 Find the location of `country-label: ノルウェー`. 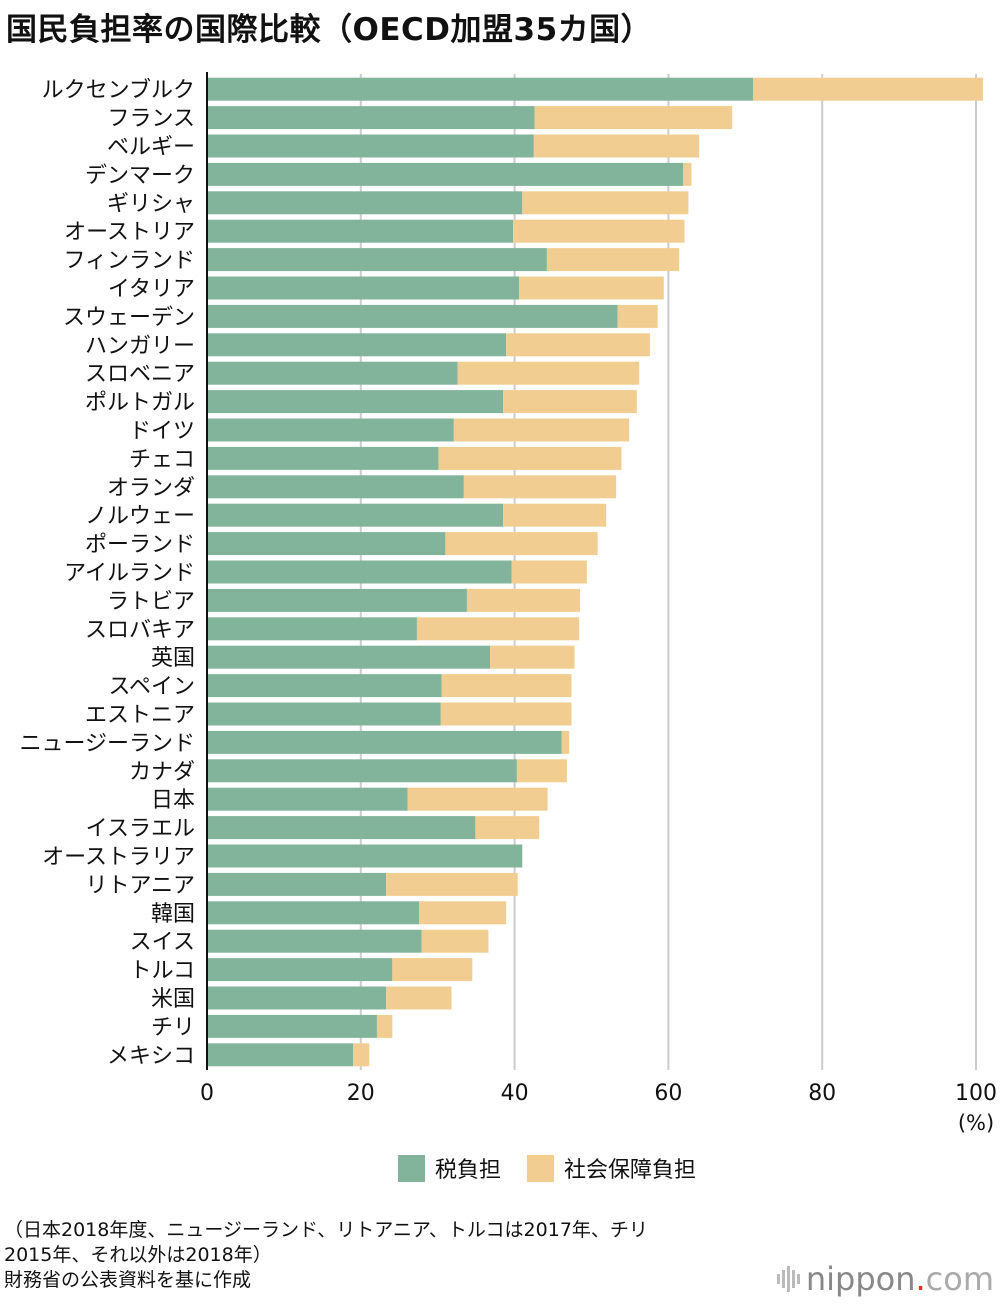

country-label: ノルウェー is located at coordinates (140, 516).